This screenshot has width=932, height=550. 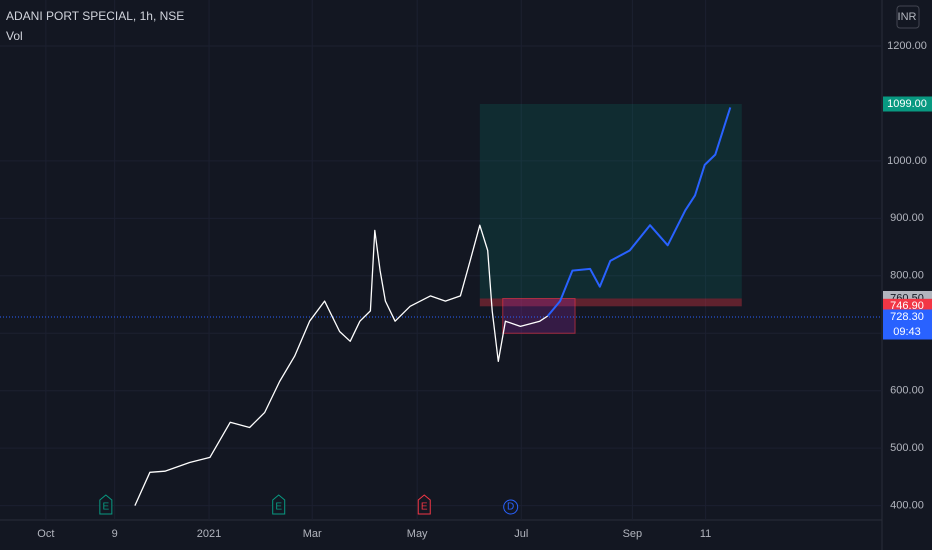 I want to click on currency: INR, so click(x=907, y=17).